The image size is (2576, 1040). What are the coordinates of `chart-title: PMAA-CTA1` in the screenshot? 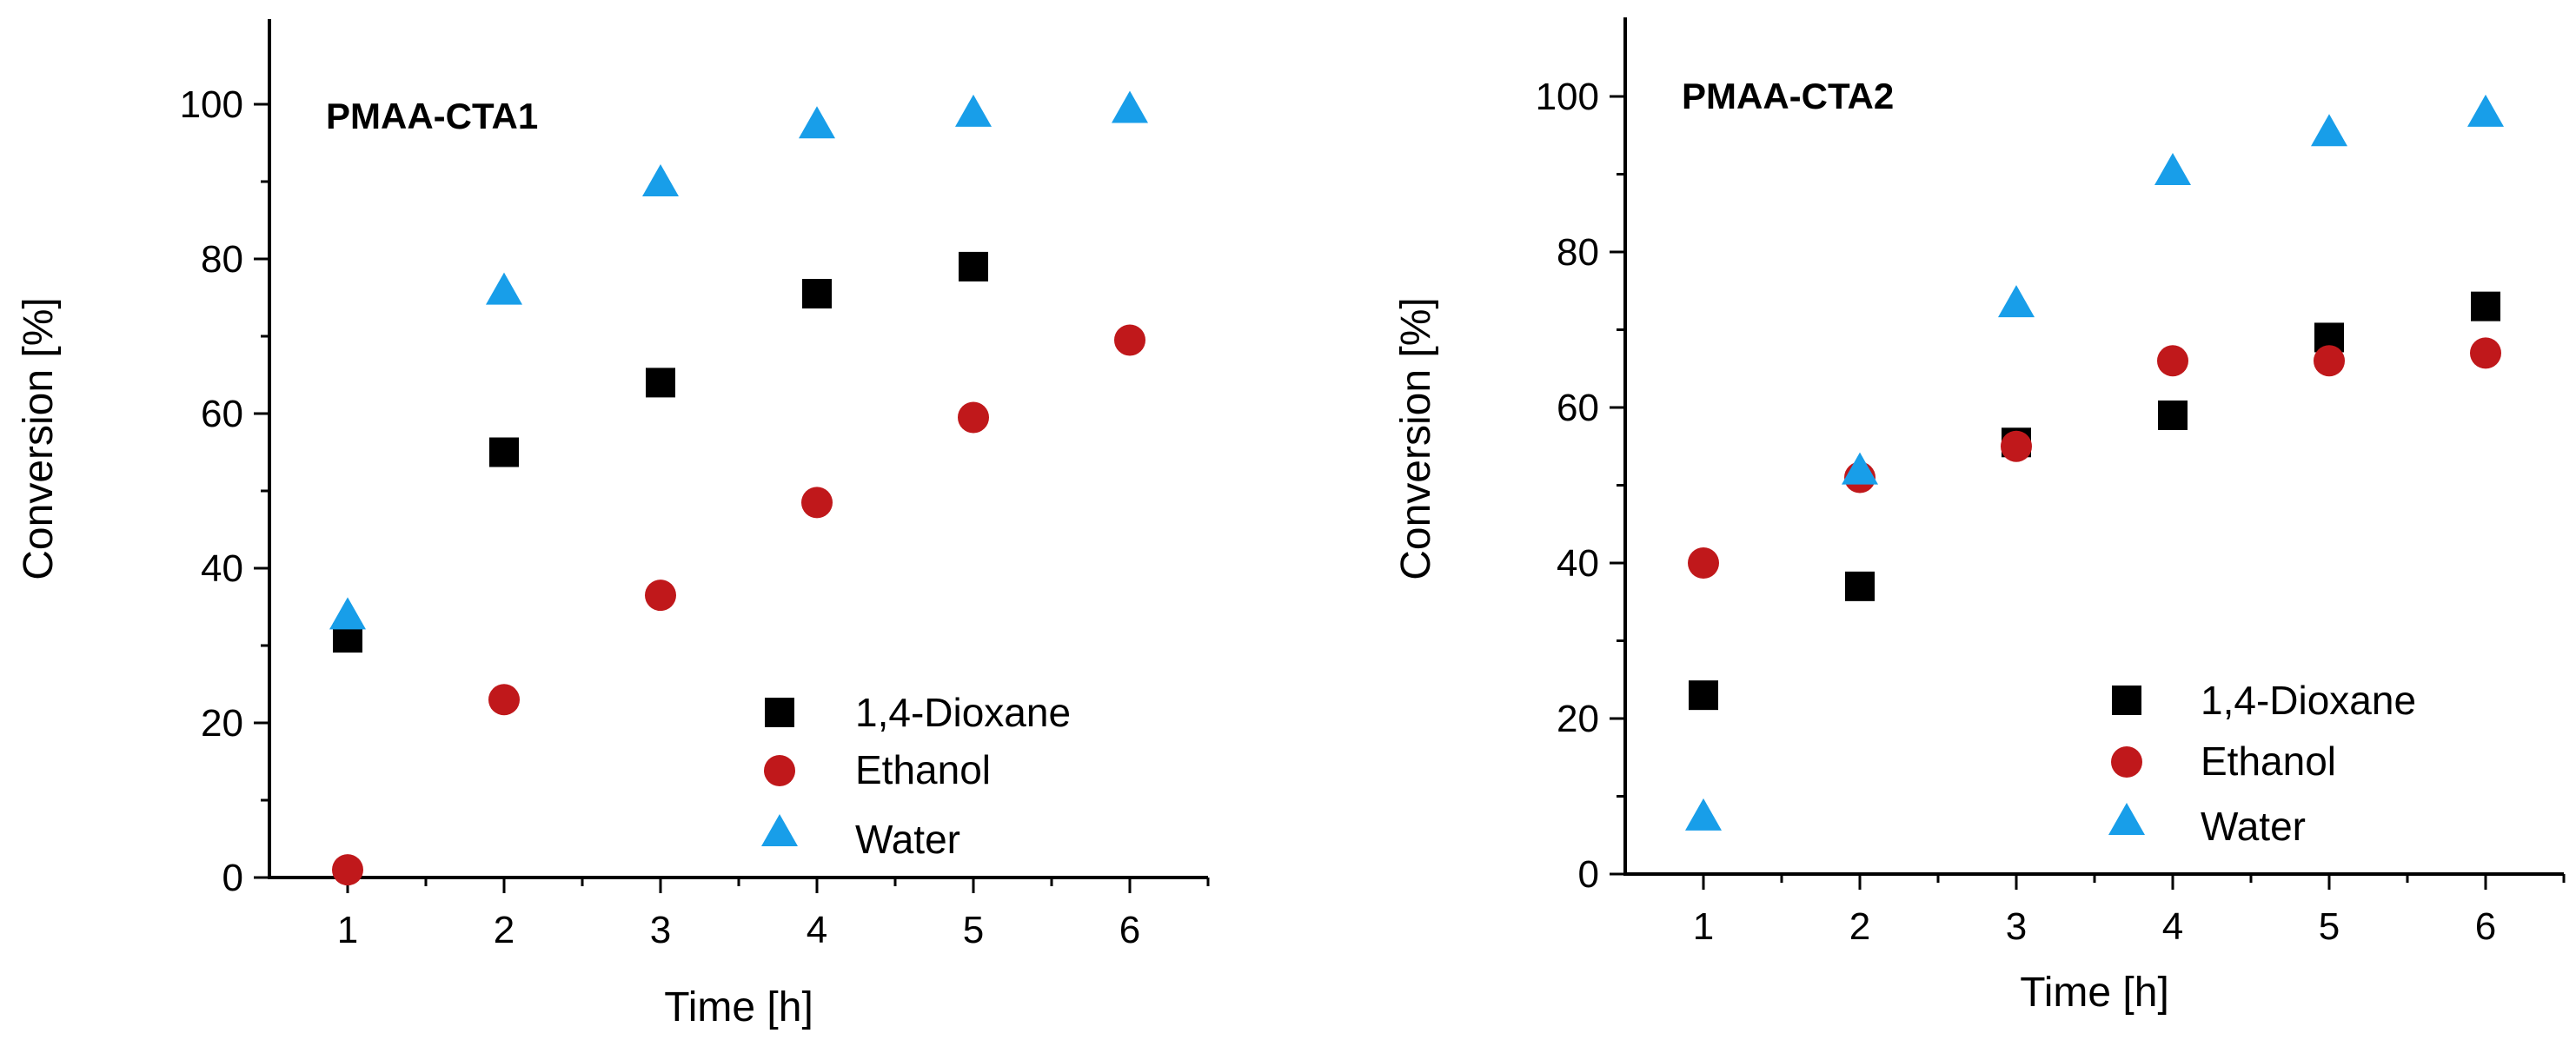 It's located at (432, 116).